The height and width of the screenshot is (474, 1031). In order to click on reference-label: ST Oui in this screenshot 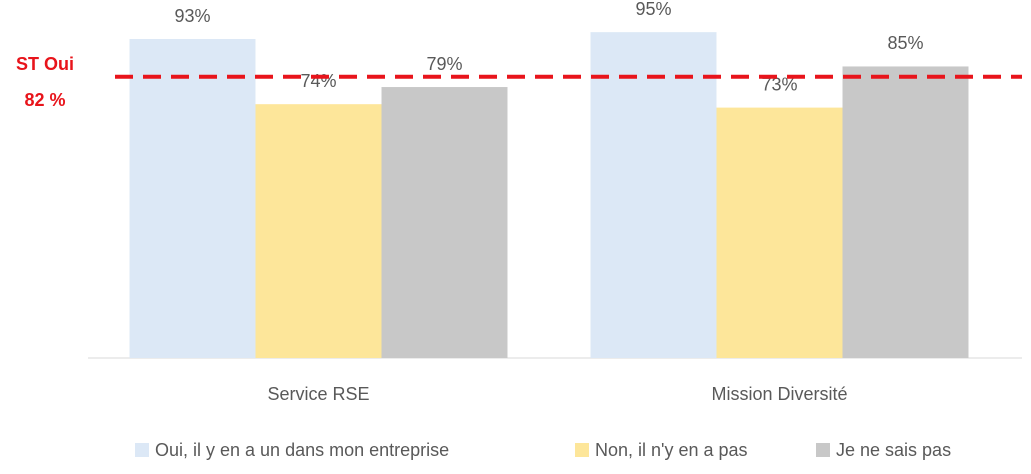, I will do `click(45, 64)`.